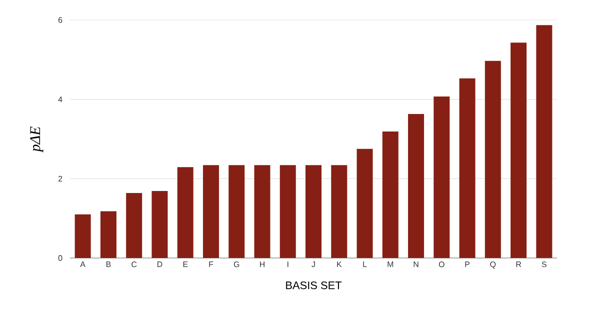 The image size is (589, 326). Describe the element at coordinates (37, 139) in the screenshot. I see `y-axis-title: pΔE` at that location.